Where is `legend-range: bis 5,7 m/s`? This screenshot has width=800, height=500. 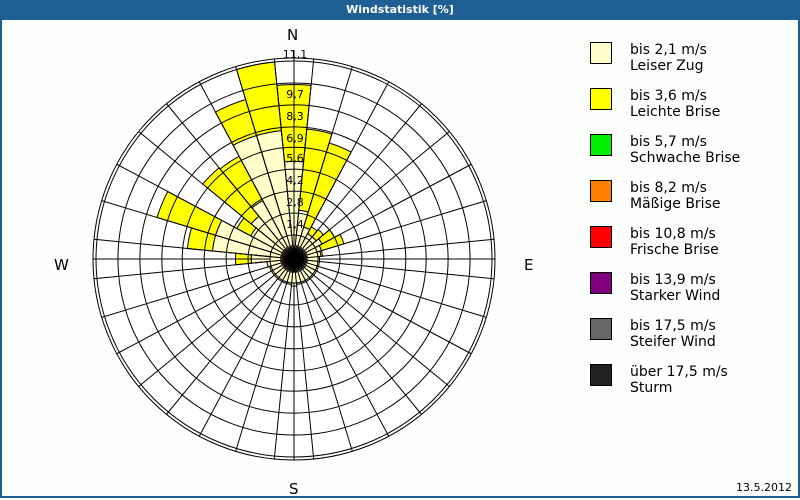 legend-range: bis 5,7 m/s is located at coordinates (668, 142).